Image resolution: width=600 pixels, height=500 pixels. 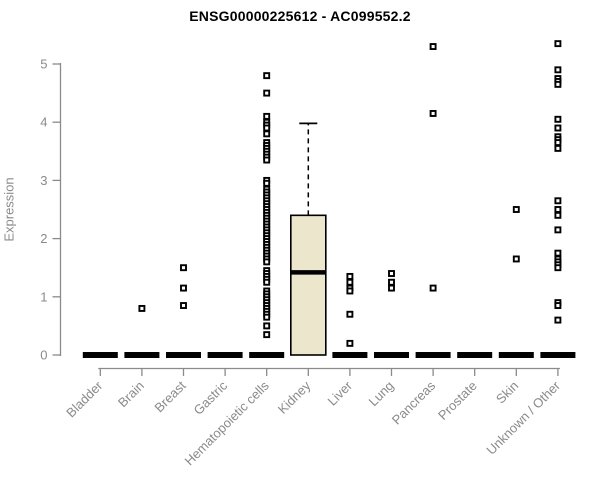 What do you see at coordinates (211, 398) in the screenshot?
I see `x-tick-label-gastric: Gastric` at bounding box center [211, 398].